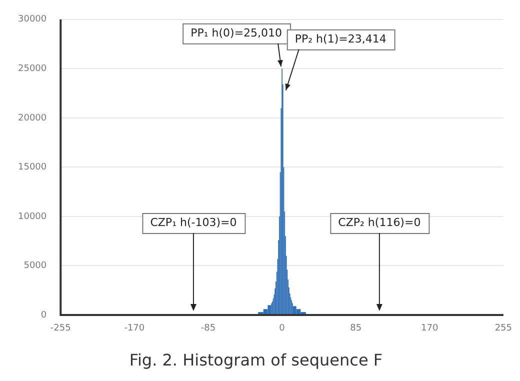 The image size is (520, 381). Describe the element at coordinates (429, 329) in the screenshot. I see `x-tick-label: 170` at that location.